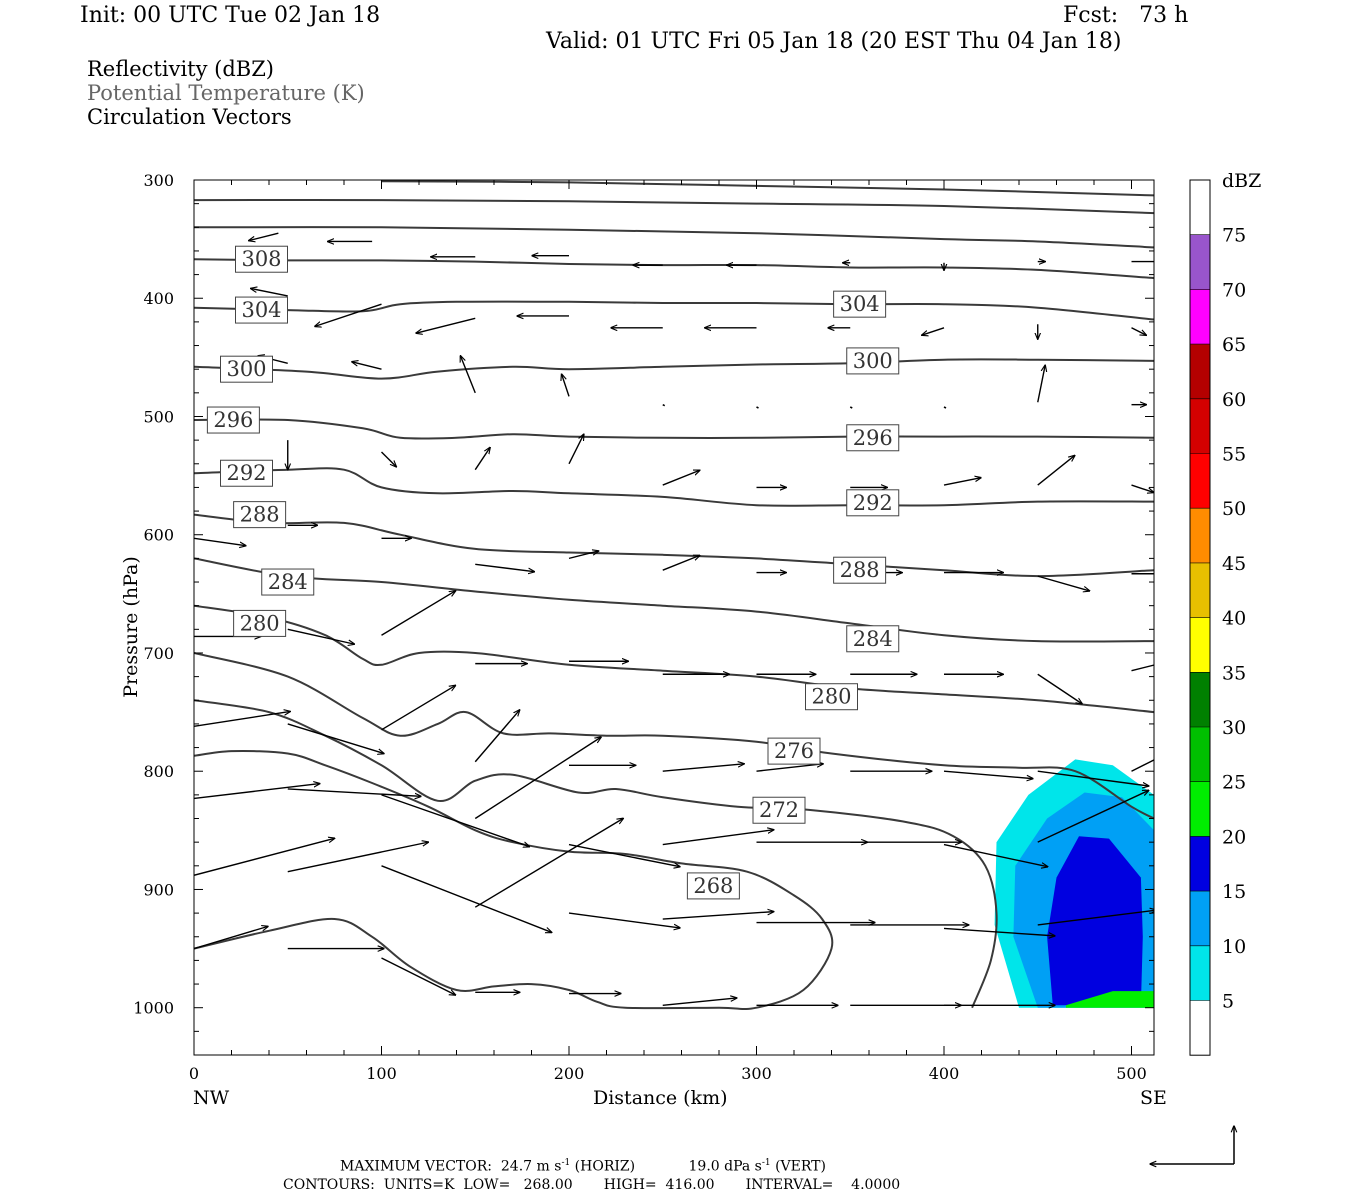  I want to click on contour-label-284: 284, so click(873, 639).